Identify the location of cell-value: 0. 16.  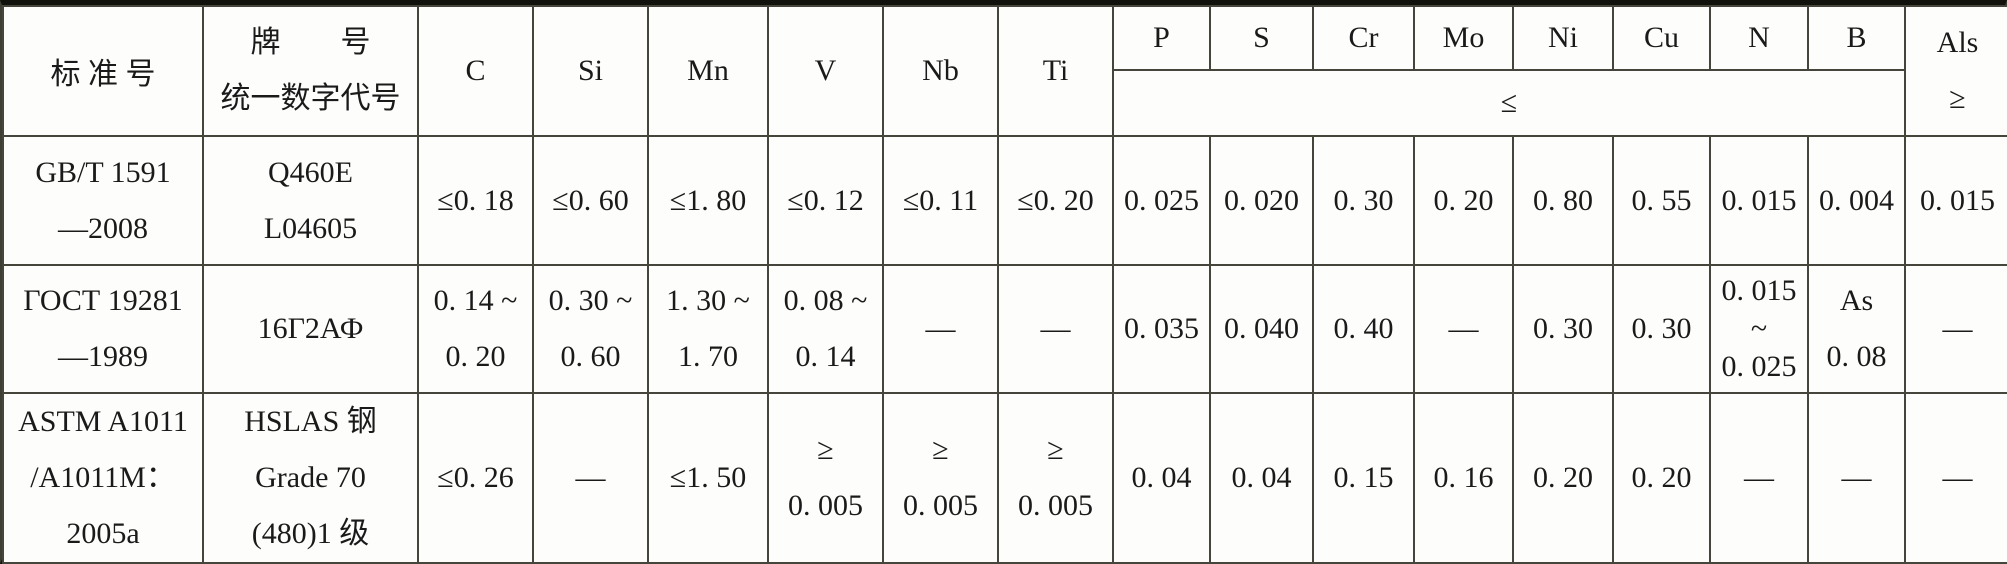
(1463, 478).